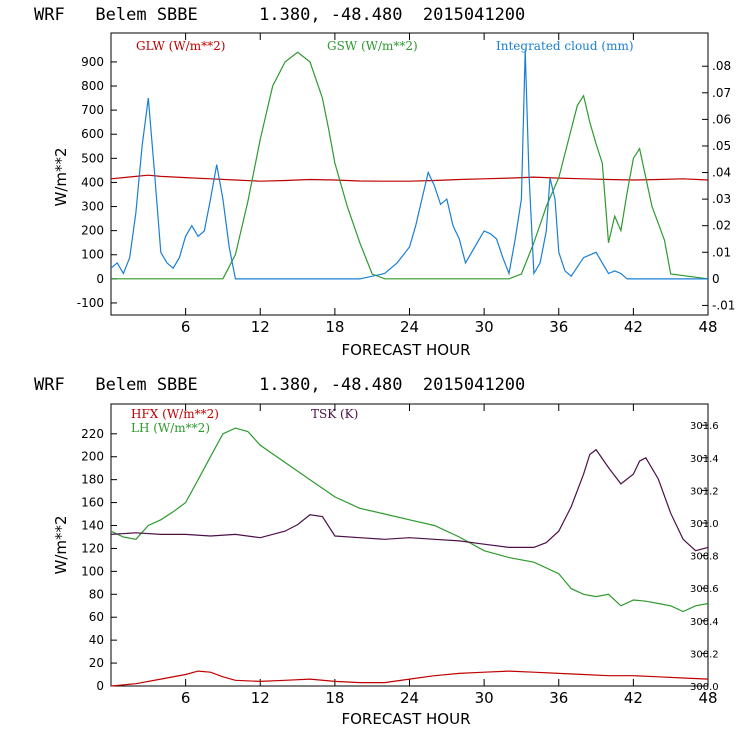 This screenshot has width=740, height=740. Describe the element at coordinates (334, 414) in the screenshot. I see `chart-2-legend-tsk: TSK (K)` at that location.